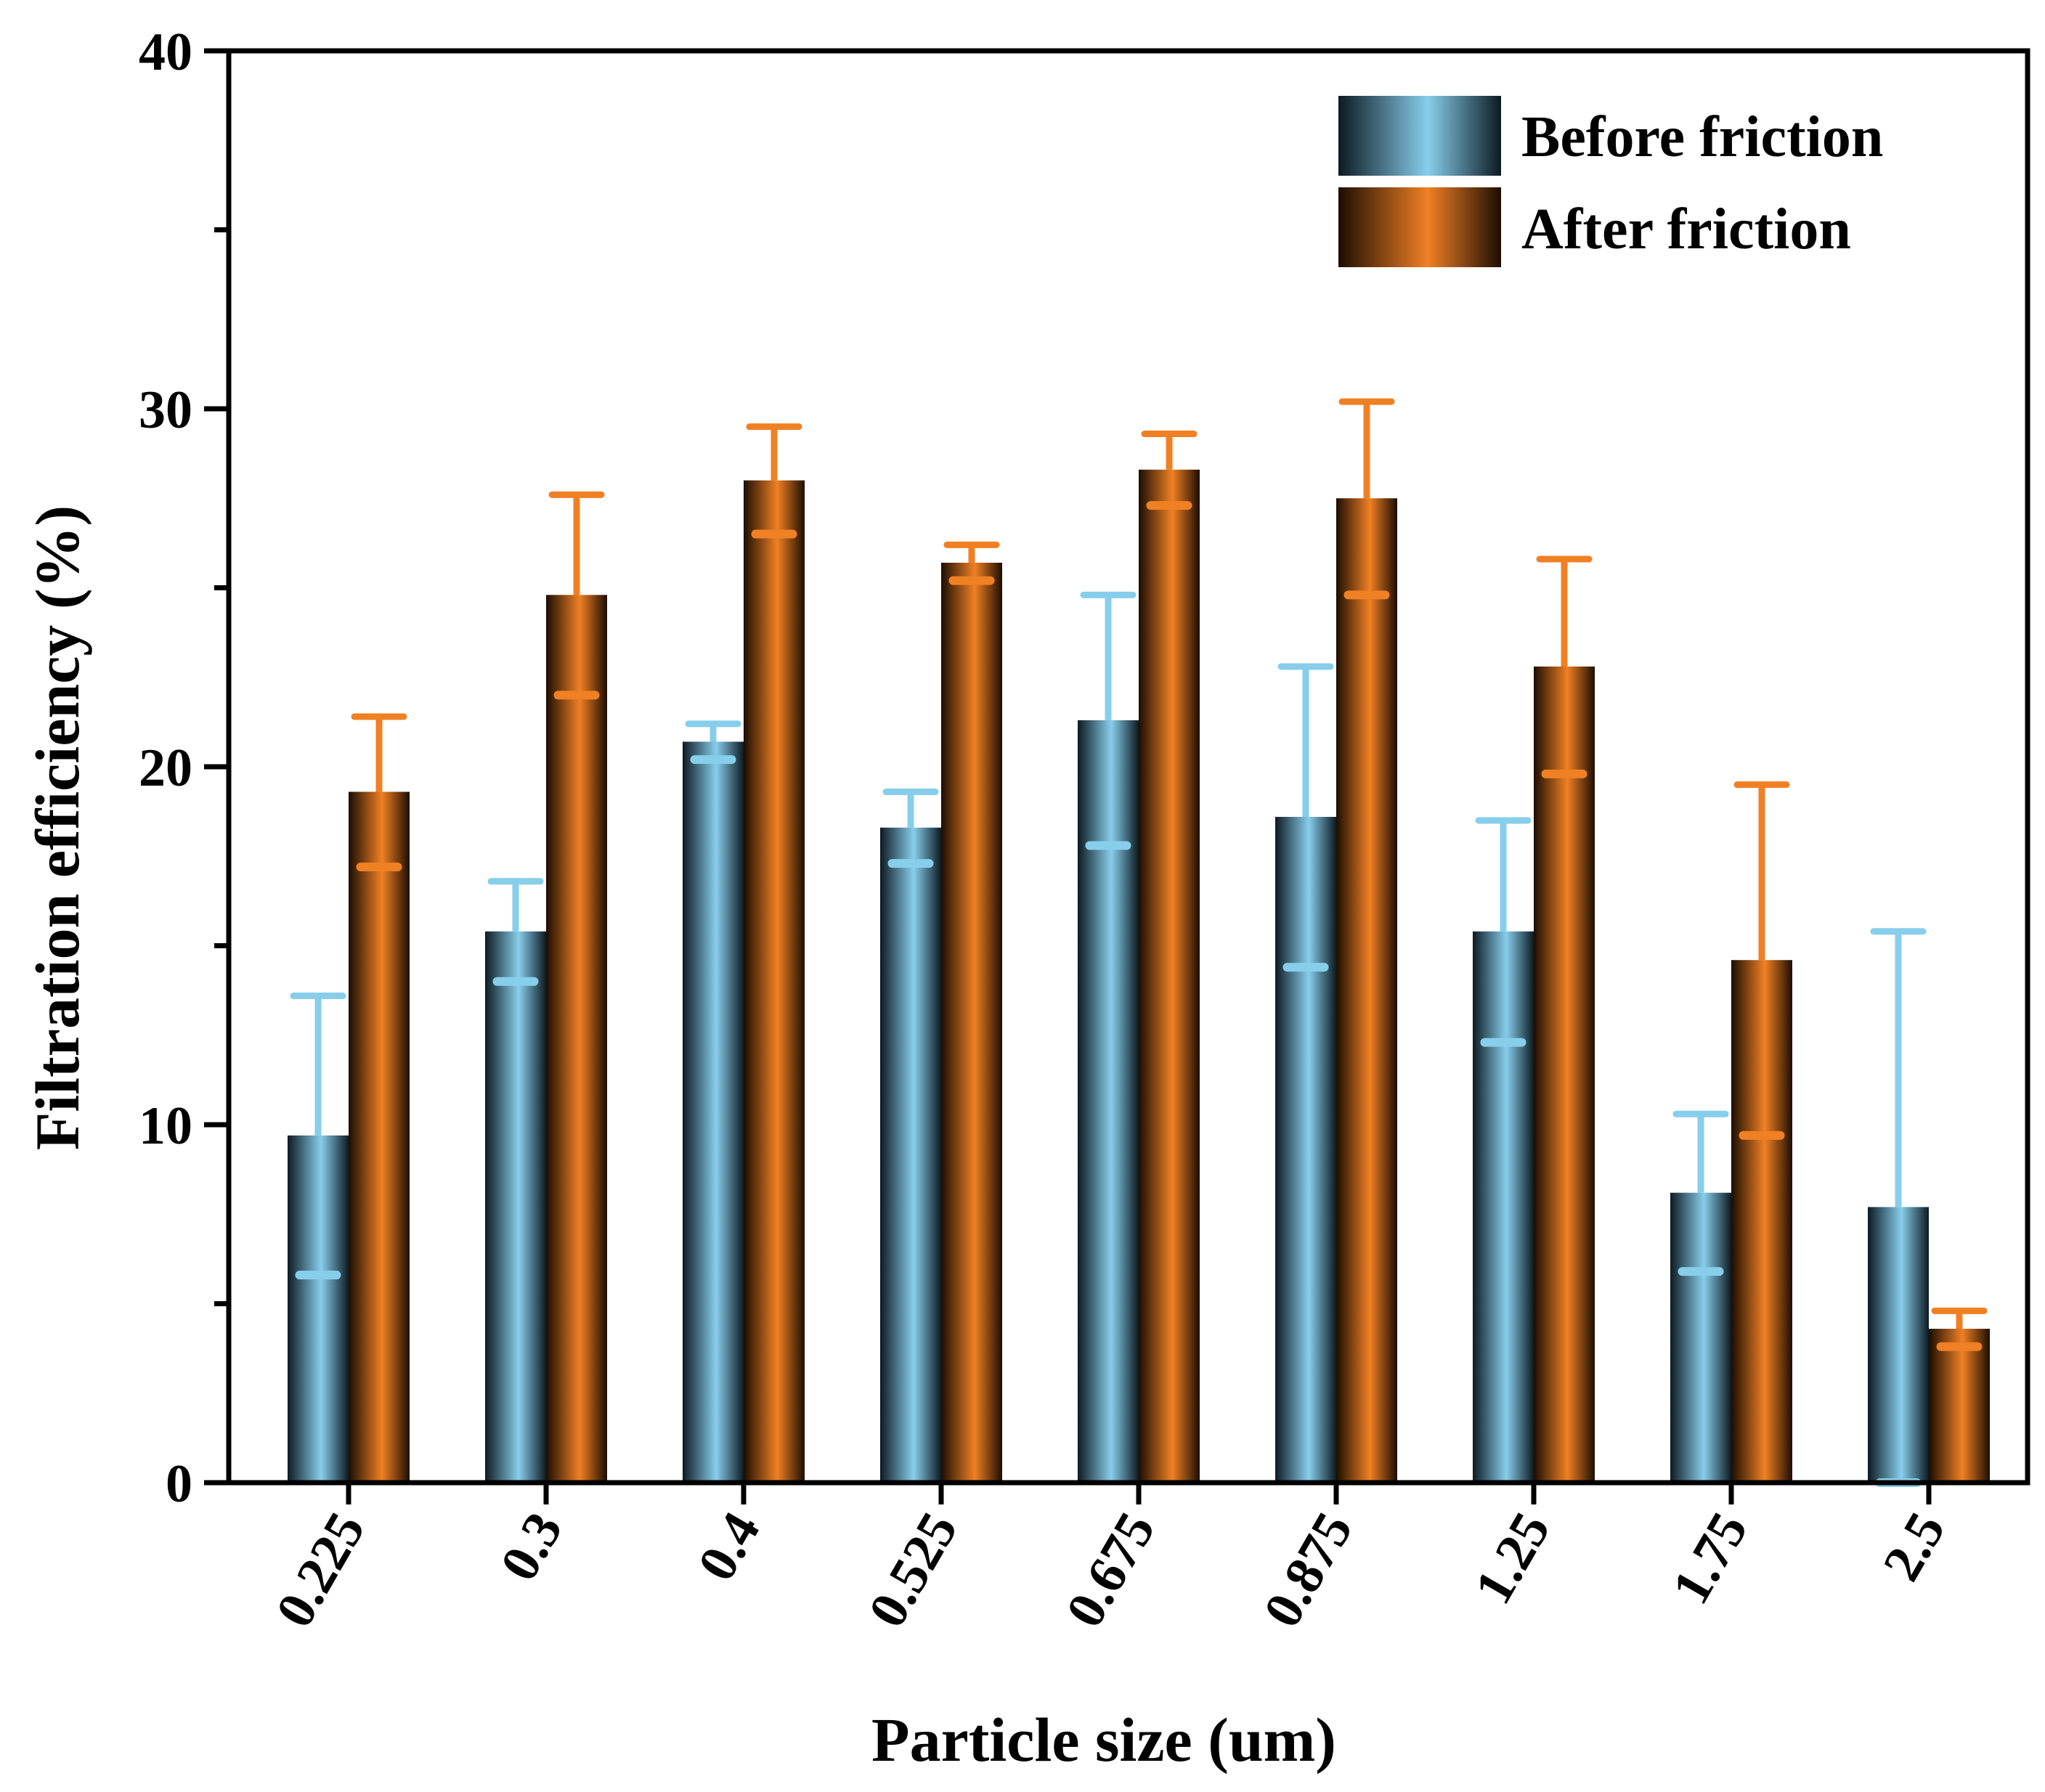 This screenshot has width=2045, height=1792. What do you see at coordinates (1103, 1740) in the screenshot?
I see `x-axis-title: Particle size (um)` at bounding box center [1103, 1740].